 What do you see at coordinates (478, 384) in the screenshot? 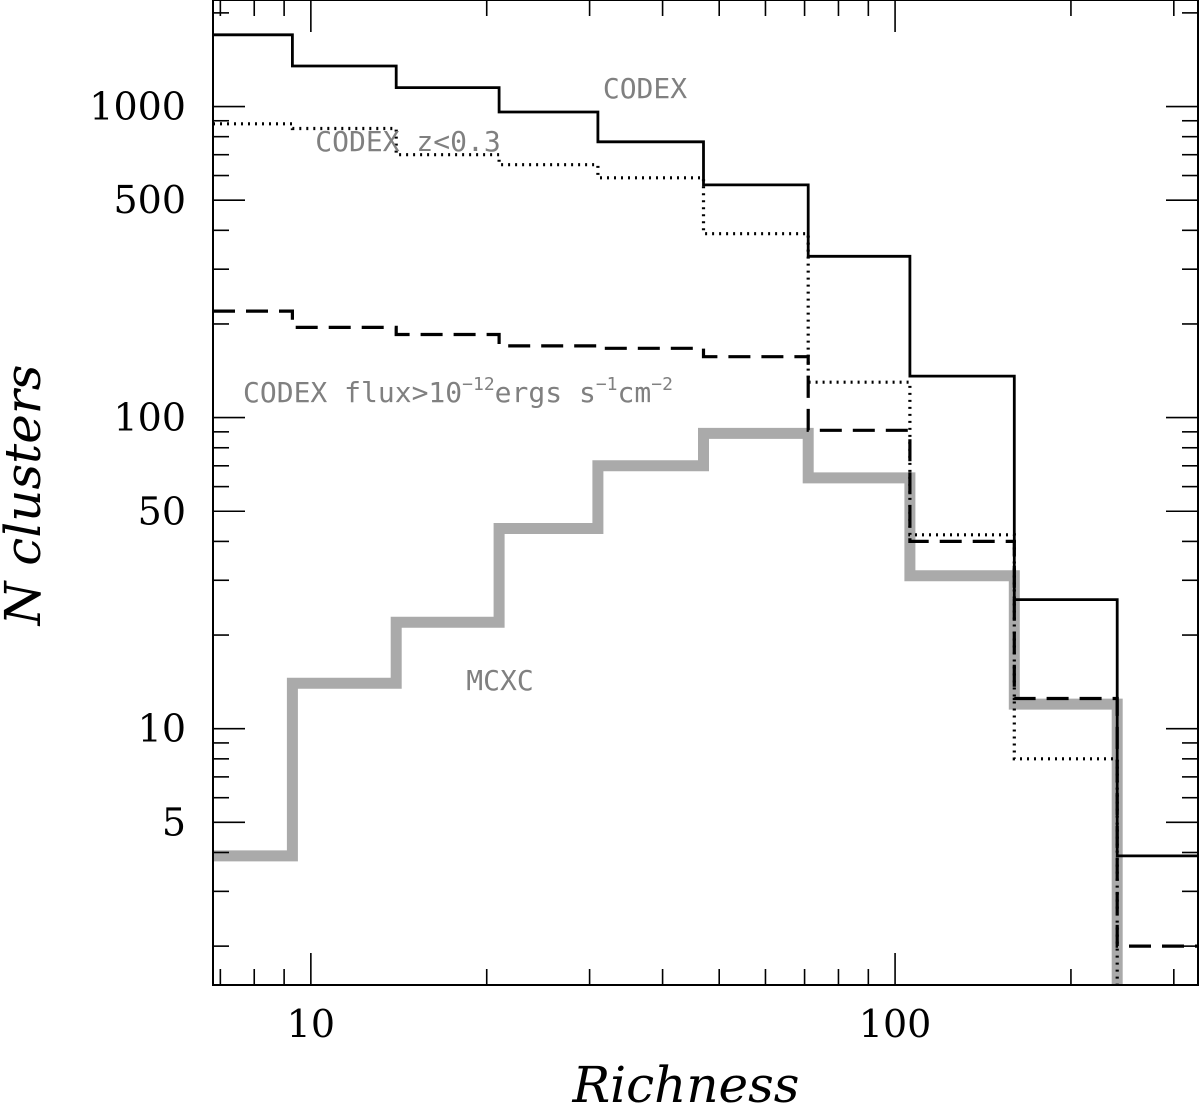
I see `annotation-flux-sup1: −12` at bounding box center [478, 384].